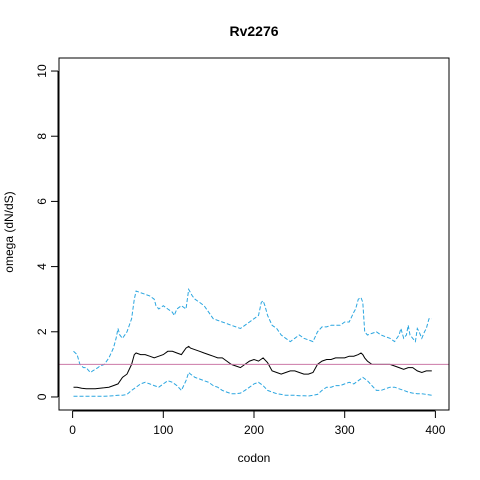  I want to click on y-axis: 0 2 4 6 8 10, so click(47, 232).